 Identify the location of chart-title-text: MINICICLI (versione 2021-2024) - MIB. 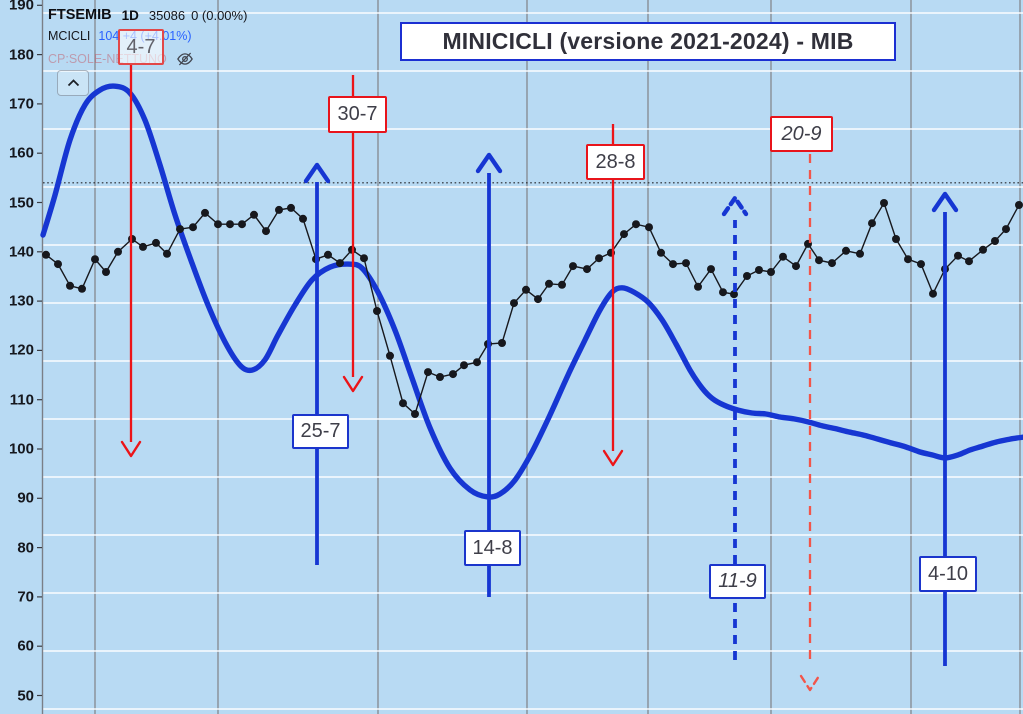
(648, 41).